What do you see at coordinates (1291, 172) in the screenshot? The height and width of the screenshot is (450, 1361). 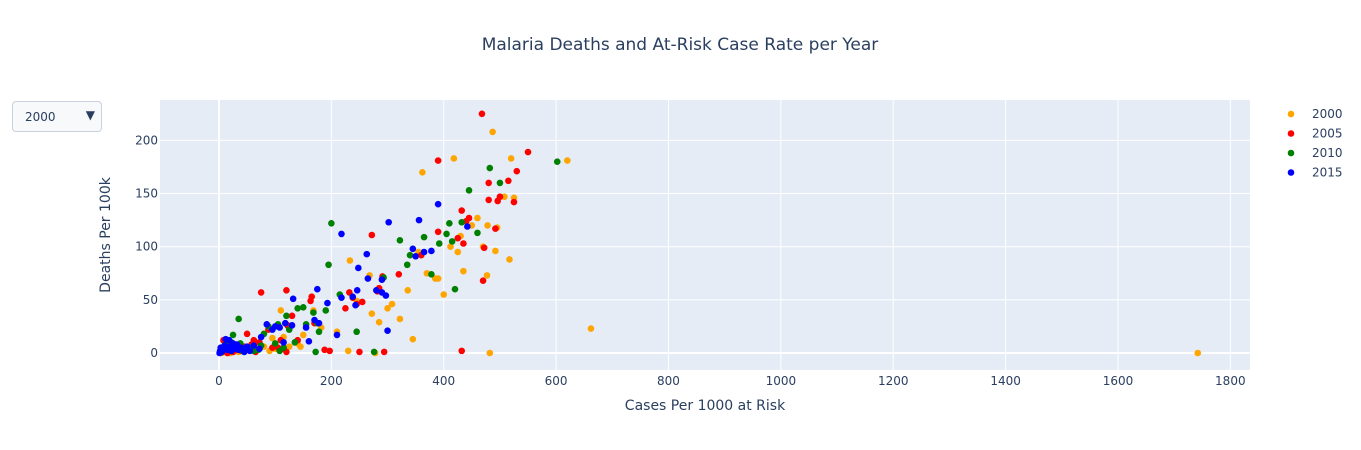 I see `legend-marker-2015` at bounding box center [1291, 172].